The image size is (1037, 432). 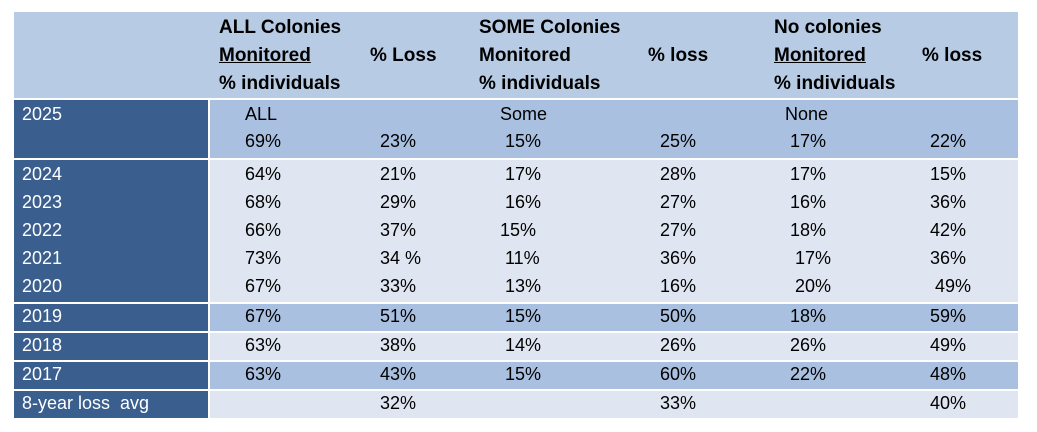 I want to click on group-label-some: Some, so click(x=524, y=114).